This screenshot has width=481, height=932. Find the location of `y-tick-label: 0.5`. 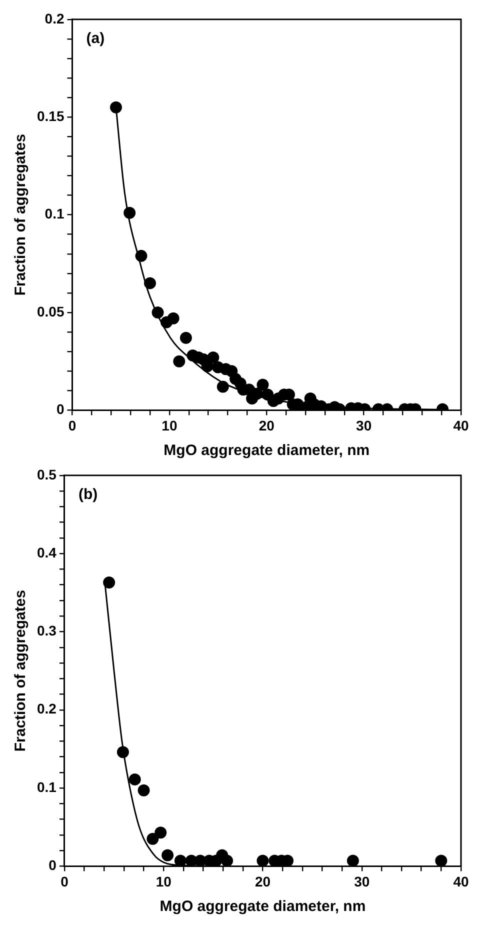

y-tick-label: 0.5 is located at coordinates (46, 474).